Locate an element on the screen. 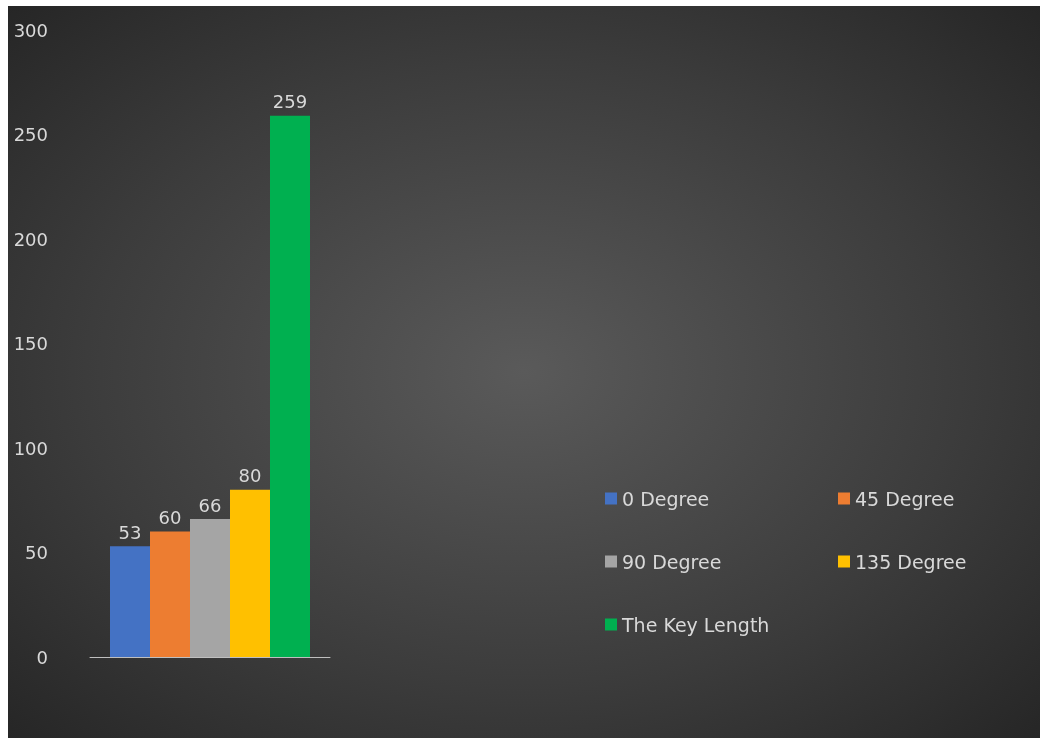 Image resolution: width=1046 pixels, height=743 pixels. y-tick-label: 200 is located at coordinates (30, 239).